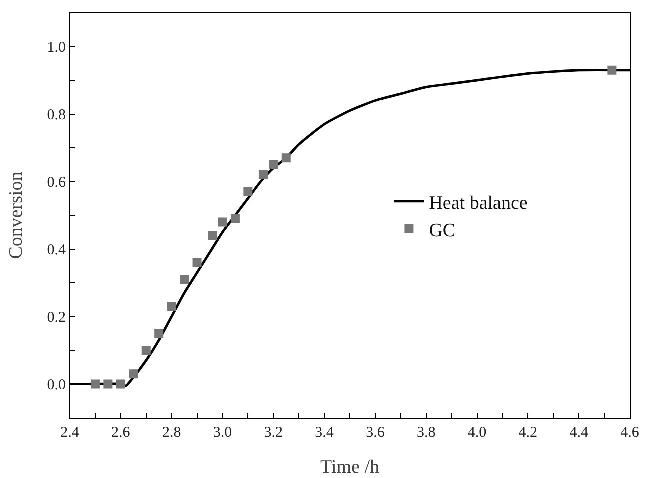 This screenshot has width=652, height=478. What do you see at coordinates (630, 433) in the screenshot?
I see `x-tick-label: 4.6` at bounding box center [630, 433].